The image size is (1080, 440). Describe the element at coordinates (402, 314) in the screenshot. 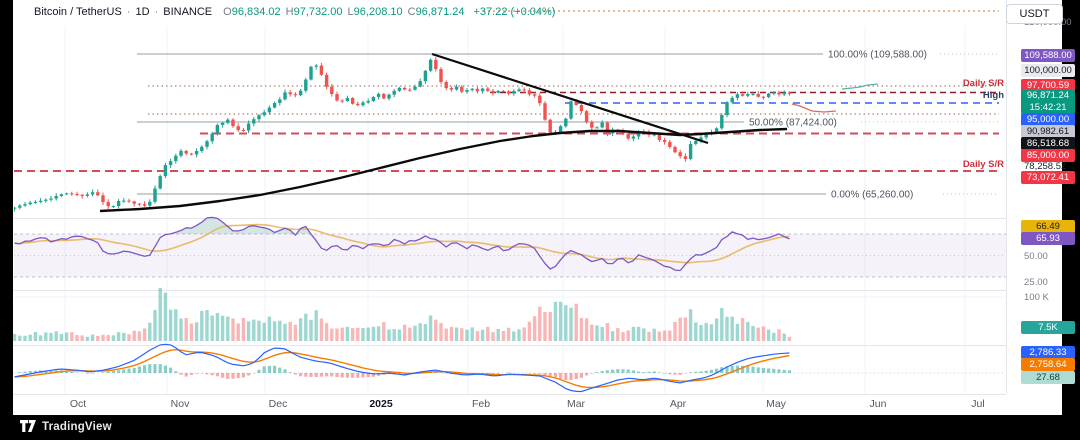

I see `volume-series` at that location.